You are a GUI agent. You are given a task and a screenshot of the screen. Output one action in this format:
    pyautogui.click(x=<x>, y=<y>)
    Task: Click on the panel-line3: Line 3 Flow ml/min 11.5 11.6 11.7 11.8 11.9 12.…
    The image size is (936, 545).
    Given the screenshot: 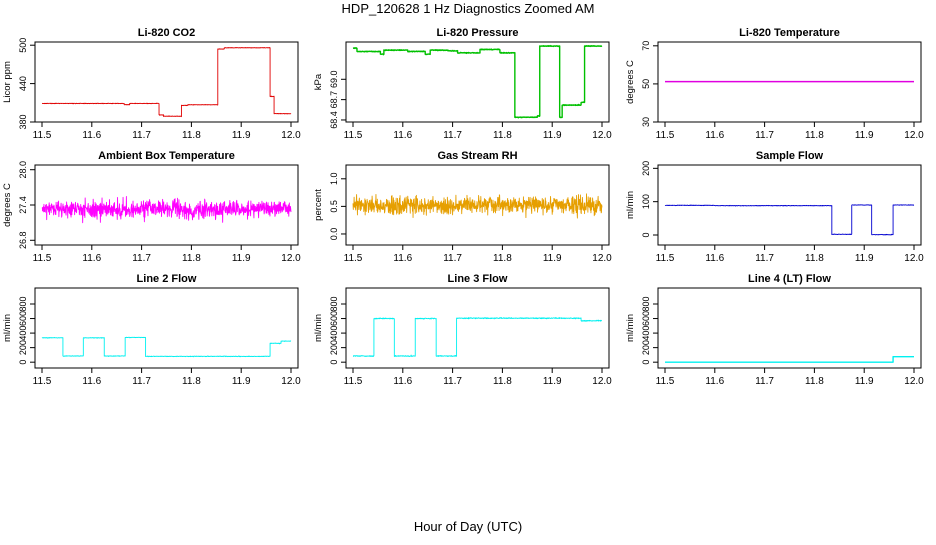 What is the action you would take?
    pyautogui.click(x=462, y=330)
    